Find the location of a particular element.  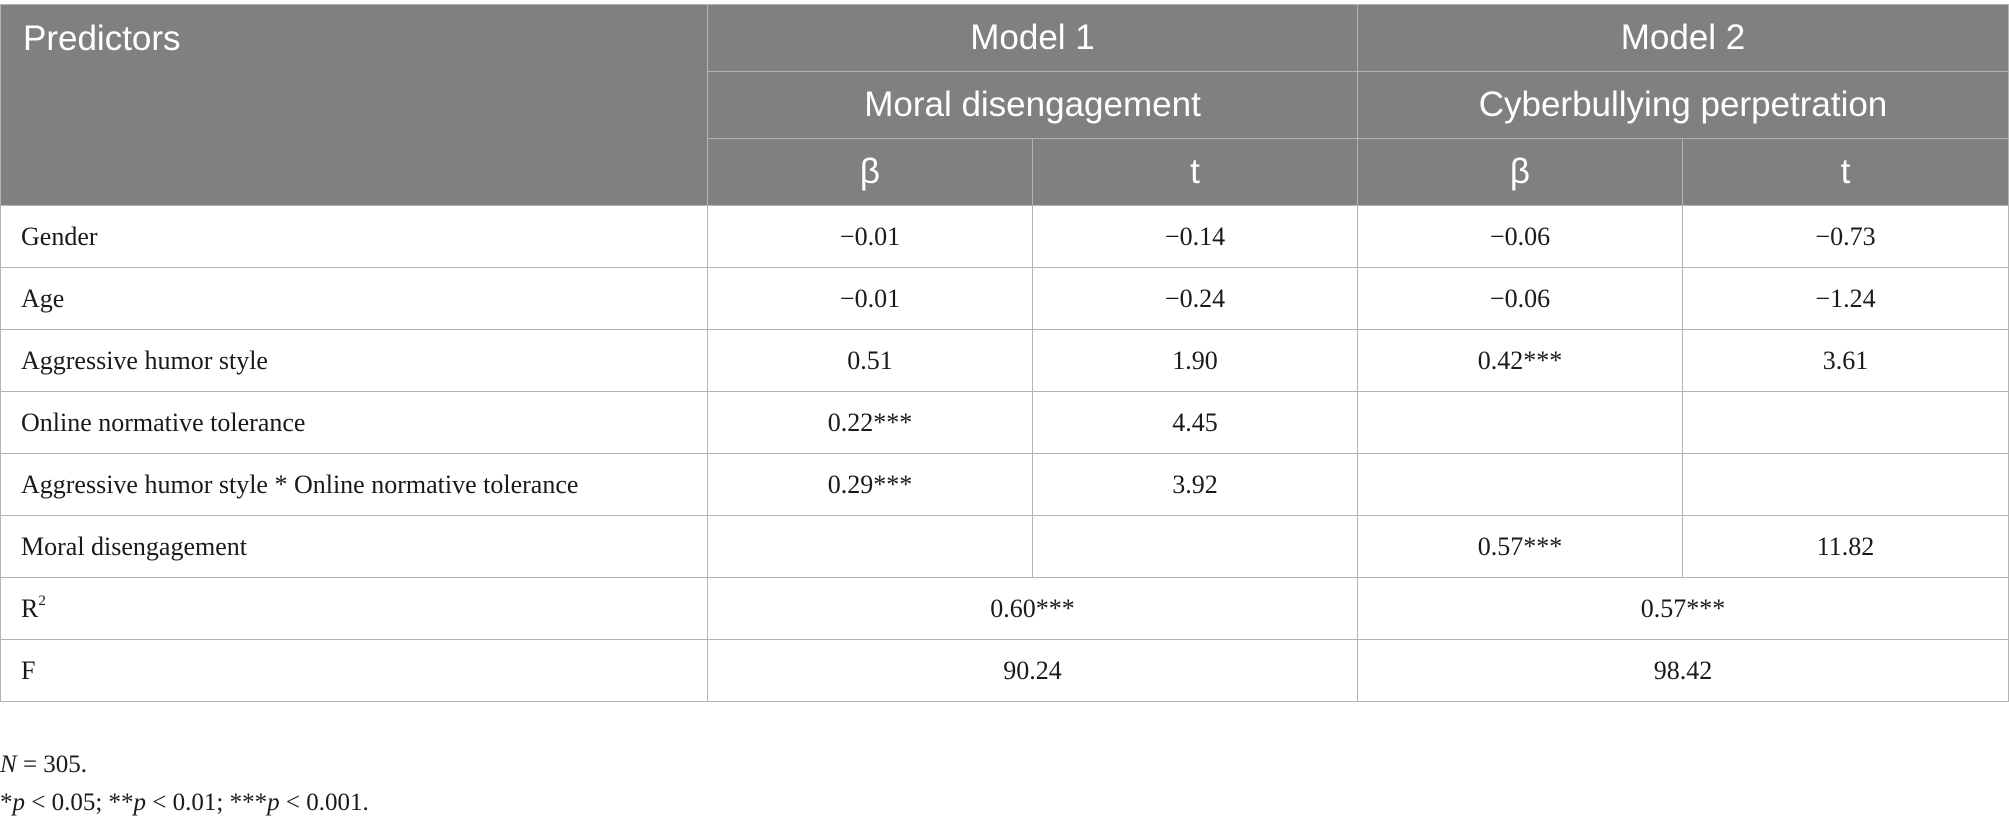

m2-t-cell: 3.61 is located at coordinates (1845, 360).